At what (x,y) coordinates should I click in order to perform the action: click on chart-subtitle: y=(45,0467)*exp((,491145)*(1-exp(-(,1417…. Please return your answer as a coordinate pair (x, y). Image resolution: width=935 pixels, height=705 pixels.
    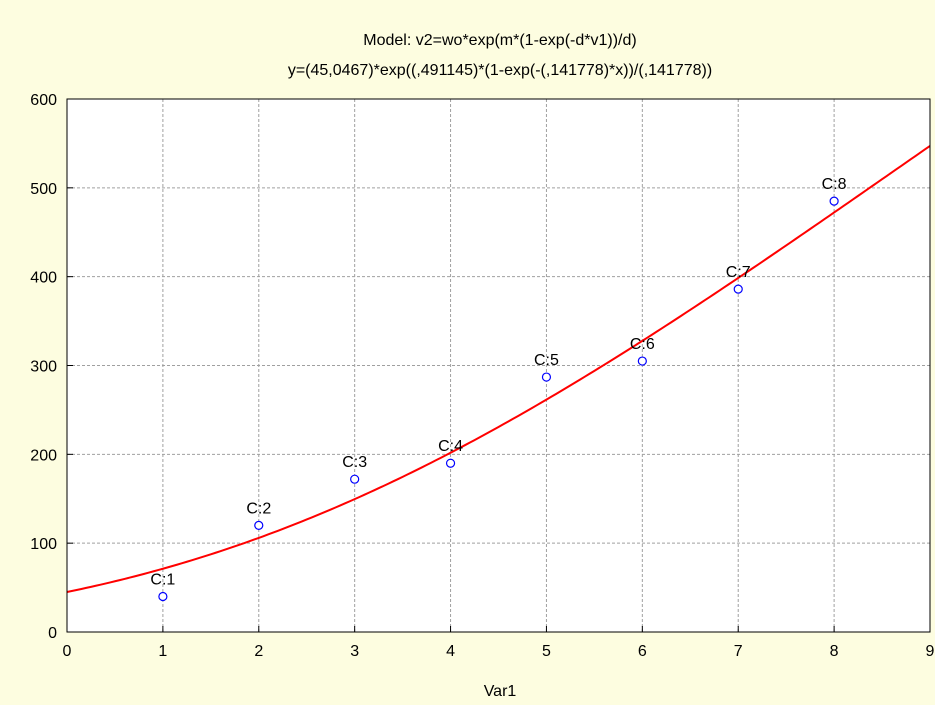
    Looking at the image, I should click on (500, 70).